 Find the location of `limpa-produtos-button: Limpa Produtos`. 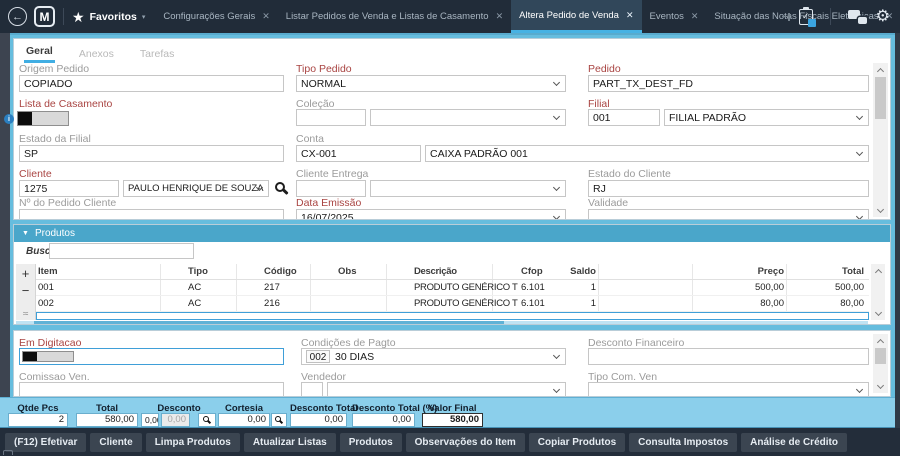

limpa-produtos-button: Limpa Produtos is located at coordinates (192, 442).